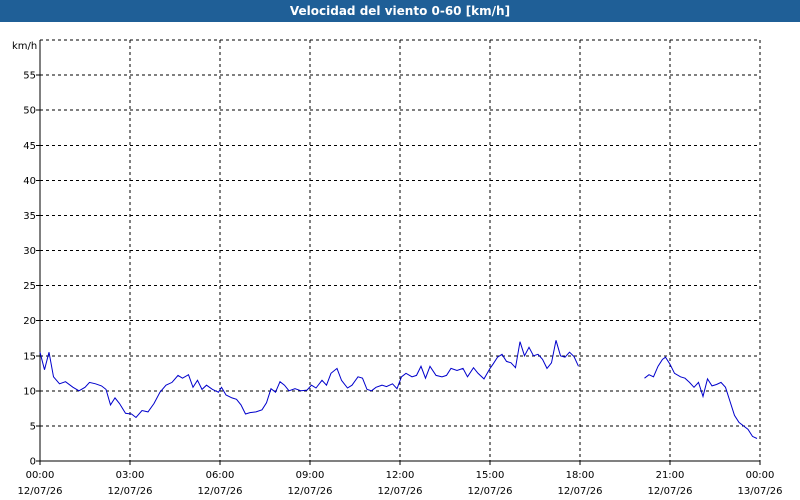  Describe the element at coordinates (580, 475) in the screenshot. I see `x-tick-time: 18:00` at that location.